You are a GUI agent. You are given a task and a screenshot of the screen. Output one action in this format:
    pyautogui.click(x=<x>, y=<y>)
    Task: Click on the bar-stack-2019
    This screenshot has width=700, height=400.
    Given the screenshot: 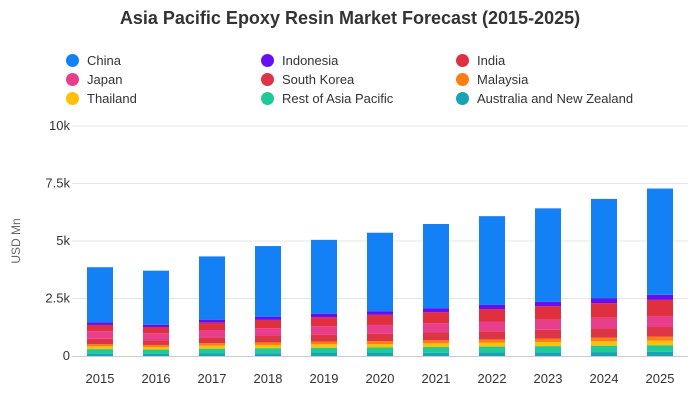 What is the action you would take?
    pyautogui.click(x=324, y=297)
    